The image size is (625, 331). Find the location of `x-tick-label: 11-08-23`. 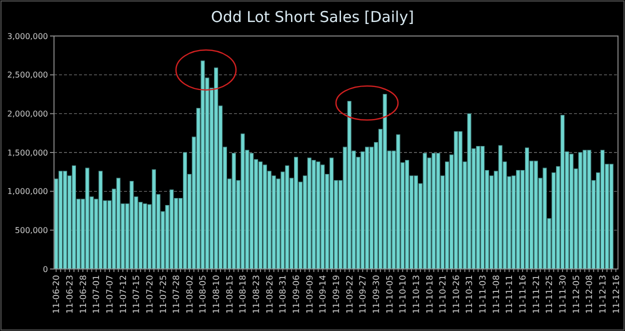

x-tick-label: 11-08-23 is located at coordinates (257, 294).